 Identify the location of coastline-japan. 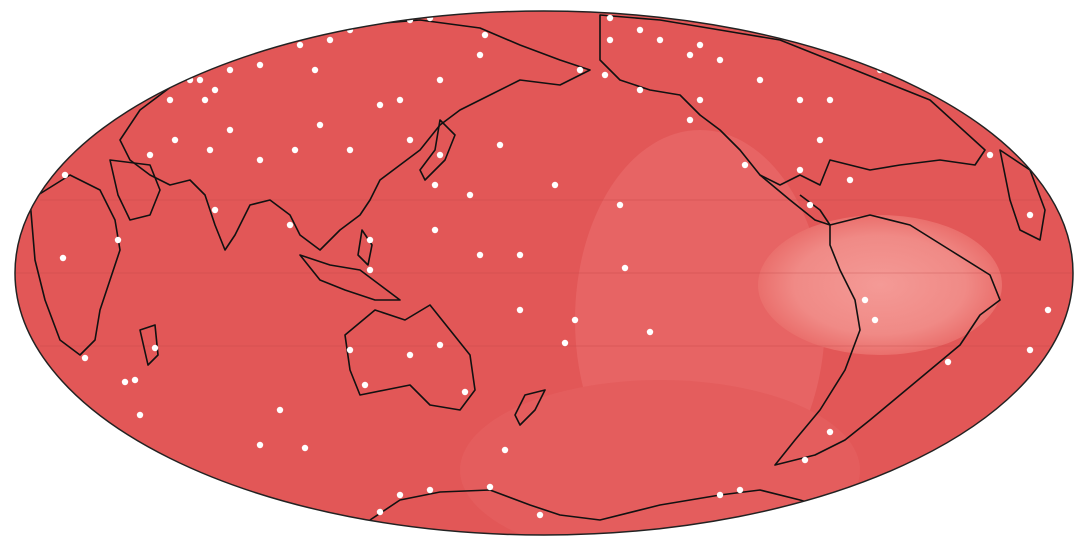
(437, 150).